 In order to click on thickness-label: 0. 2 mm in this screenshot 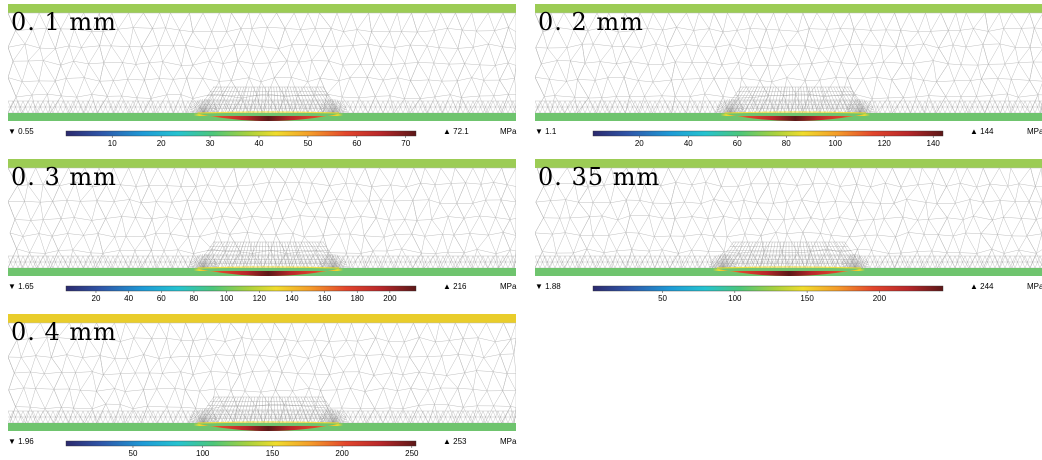, I will do `click(591, 22)`.